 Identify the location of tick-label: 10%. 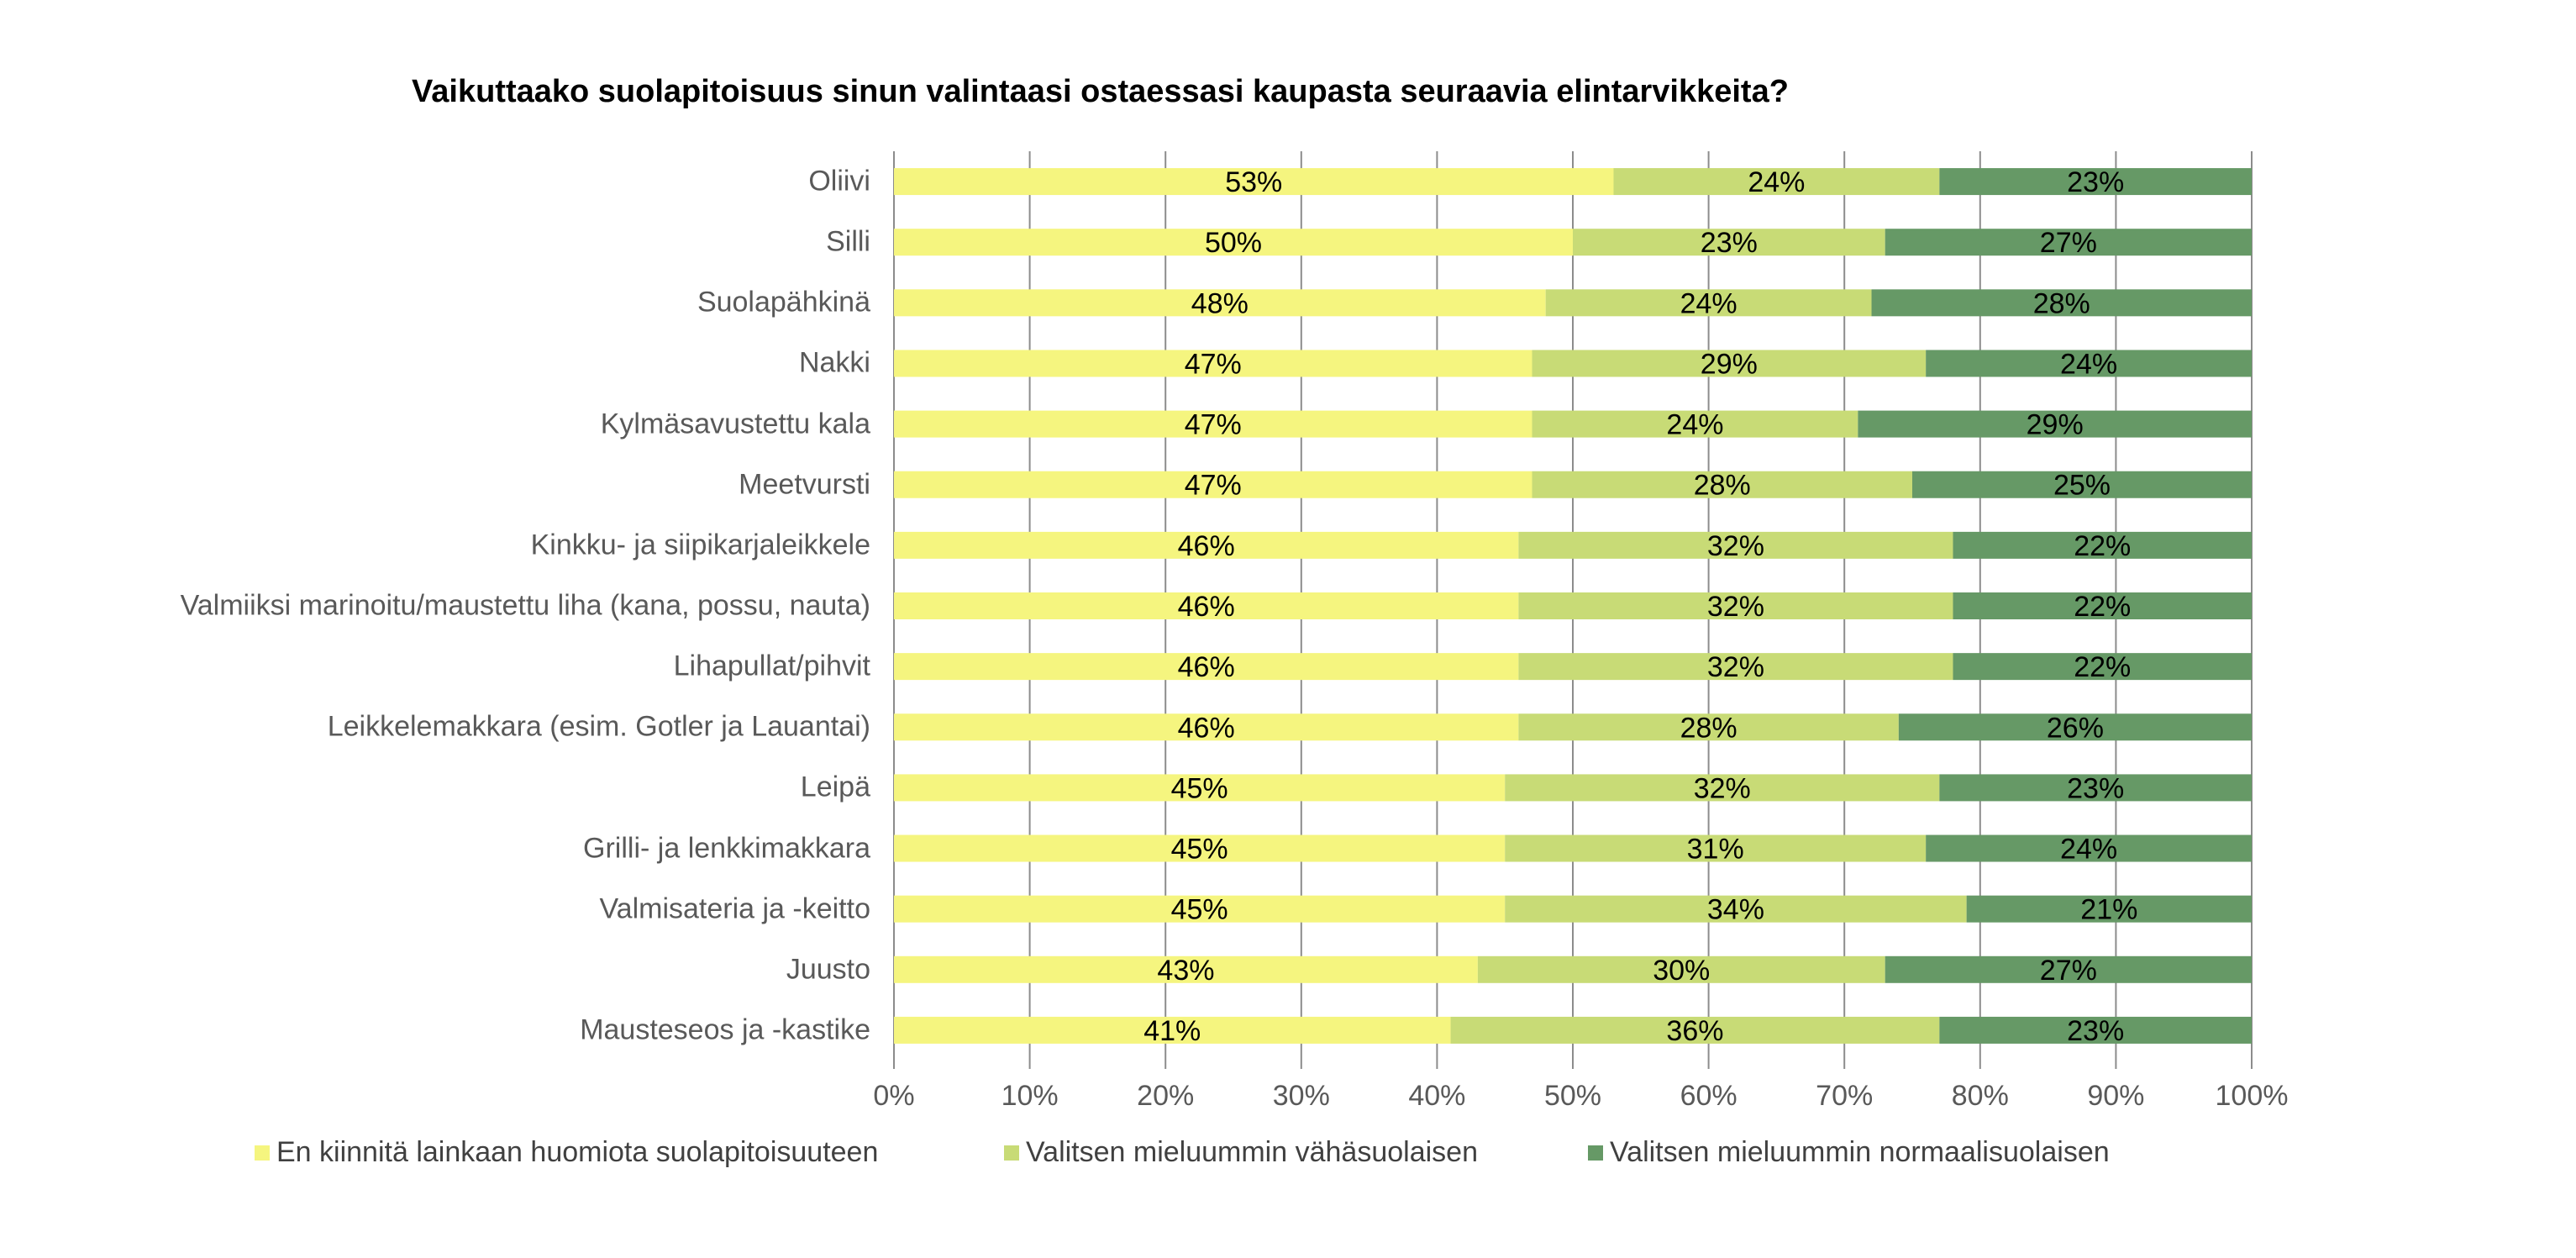
(1030, 1096).